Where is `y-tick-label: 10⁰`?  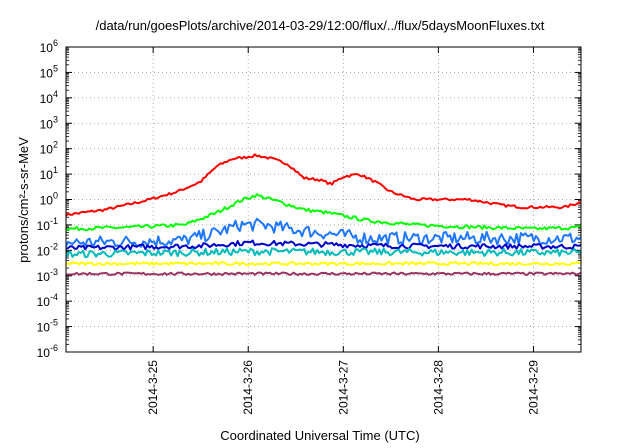
y-tick-label: 10⁰ is located at coordinates (49, 199).